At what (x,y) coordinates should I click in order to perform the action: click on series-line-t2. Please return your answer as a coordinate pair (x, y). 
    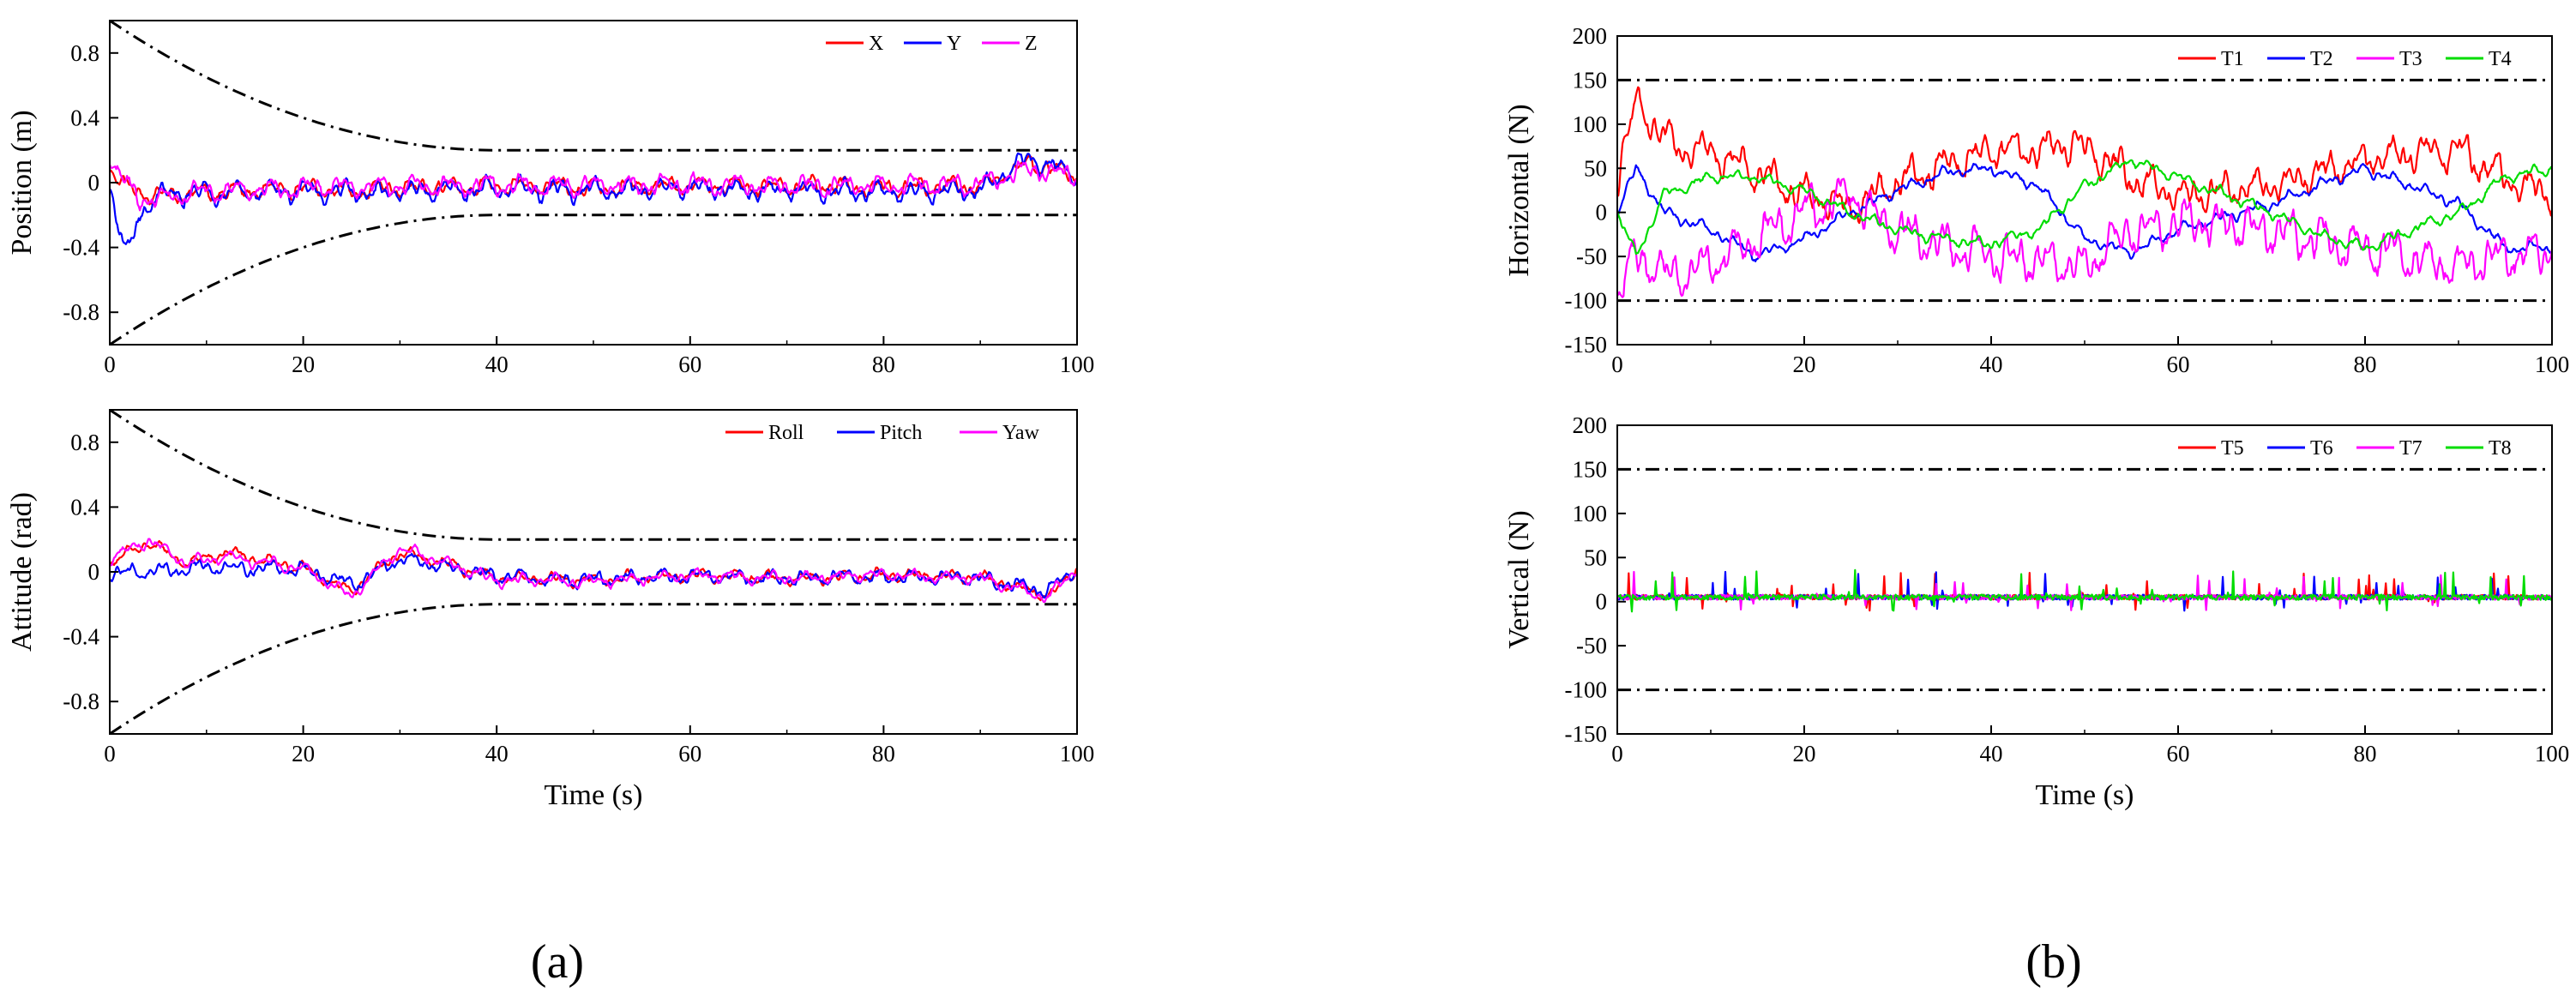
    Looking at the image, I should click on (2084, 212).